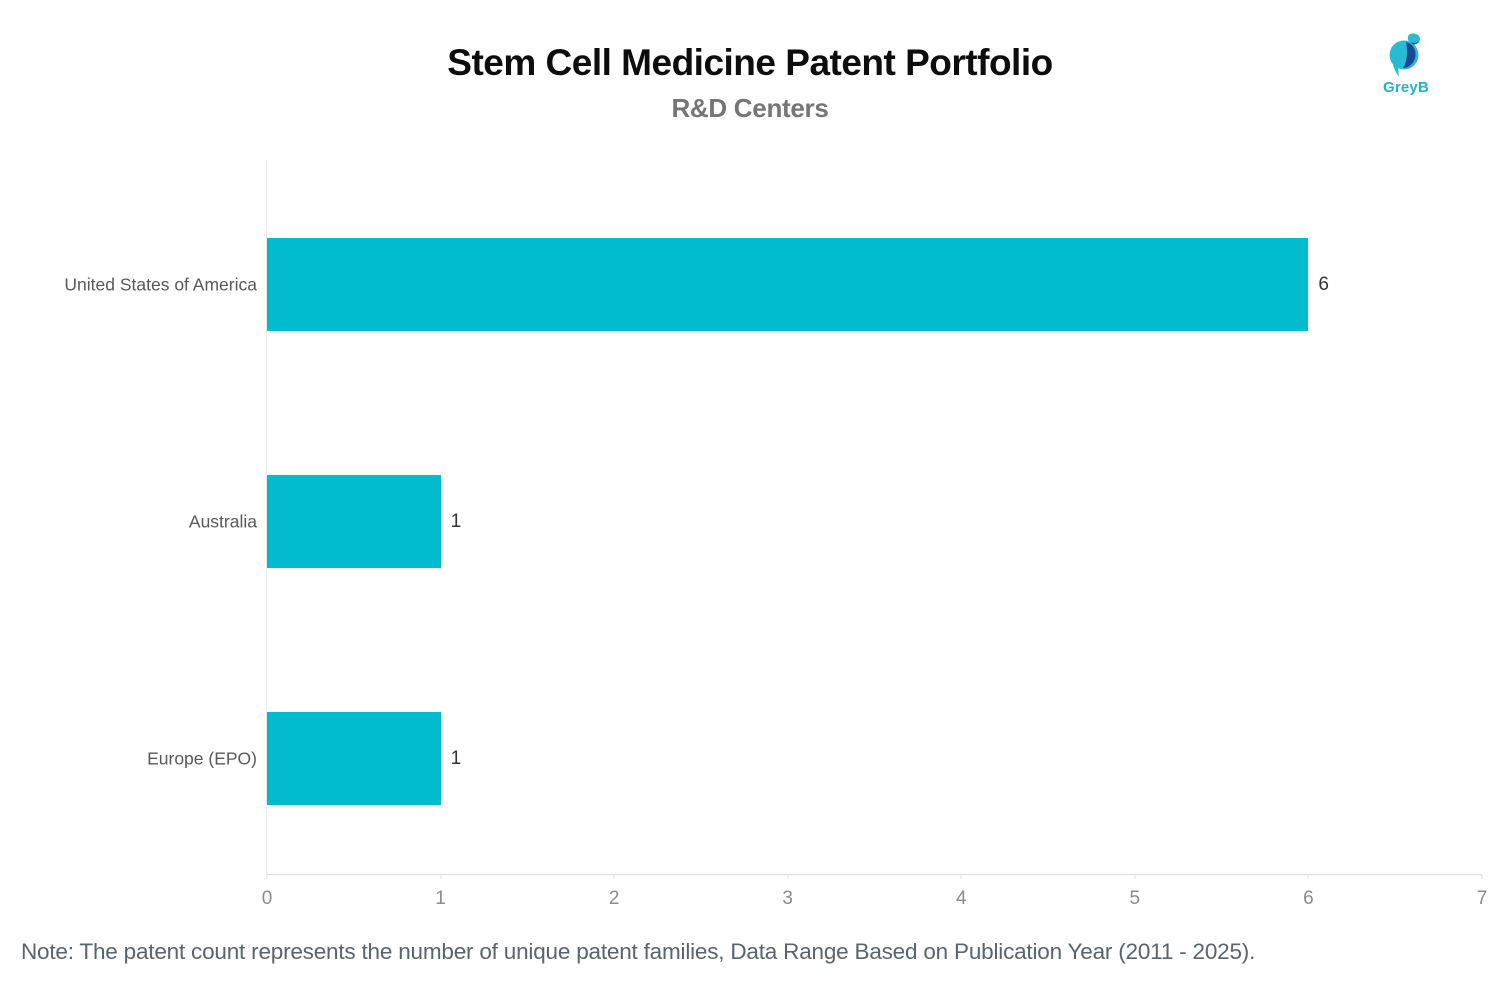  What do you see at coordinates (750, 107) in the screenshot?
I see `chart-subtitle: R&D Centers` at bounding box center [750, 107].